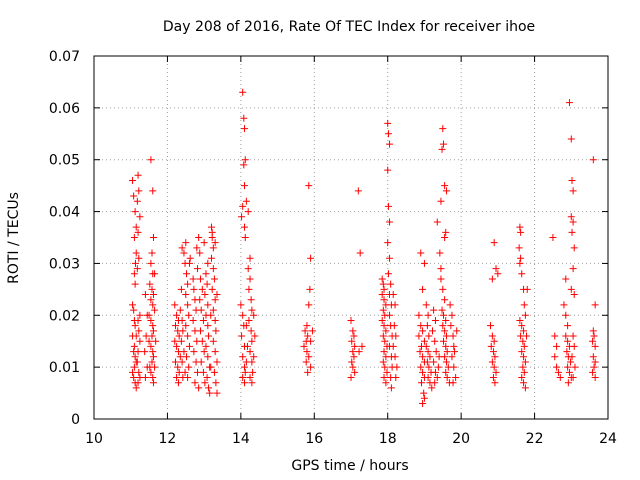 Image resolution: width=640 pixels, height=480 pixels. What do you see at coordinates (461, 439) in the screenshot?
I see `x-tick-label: 20` at bounding box center [461, 439].